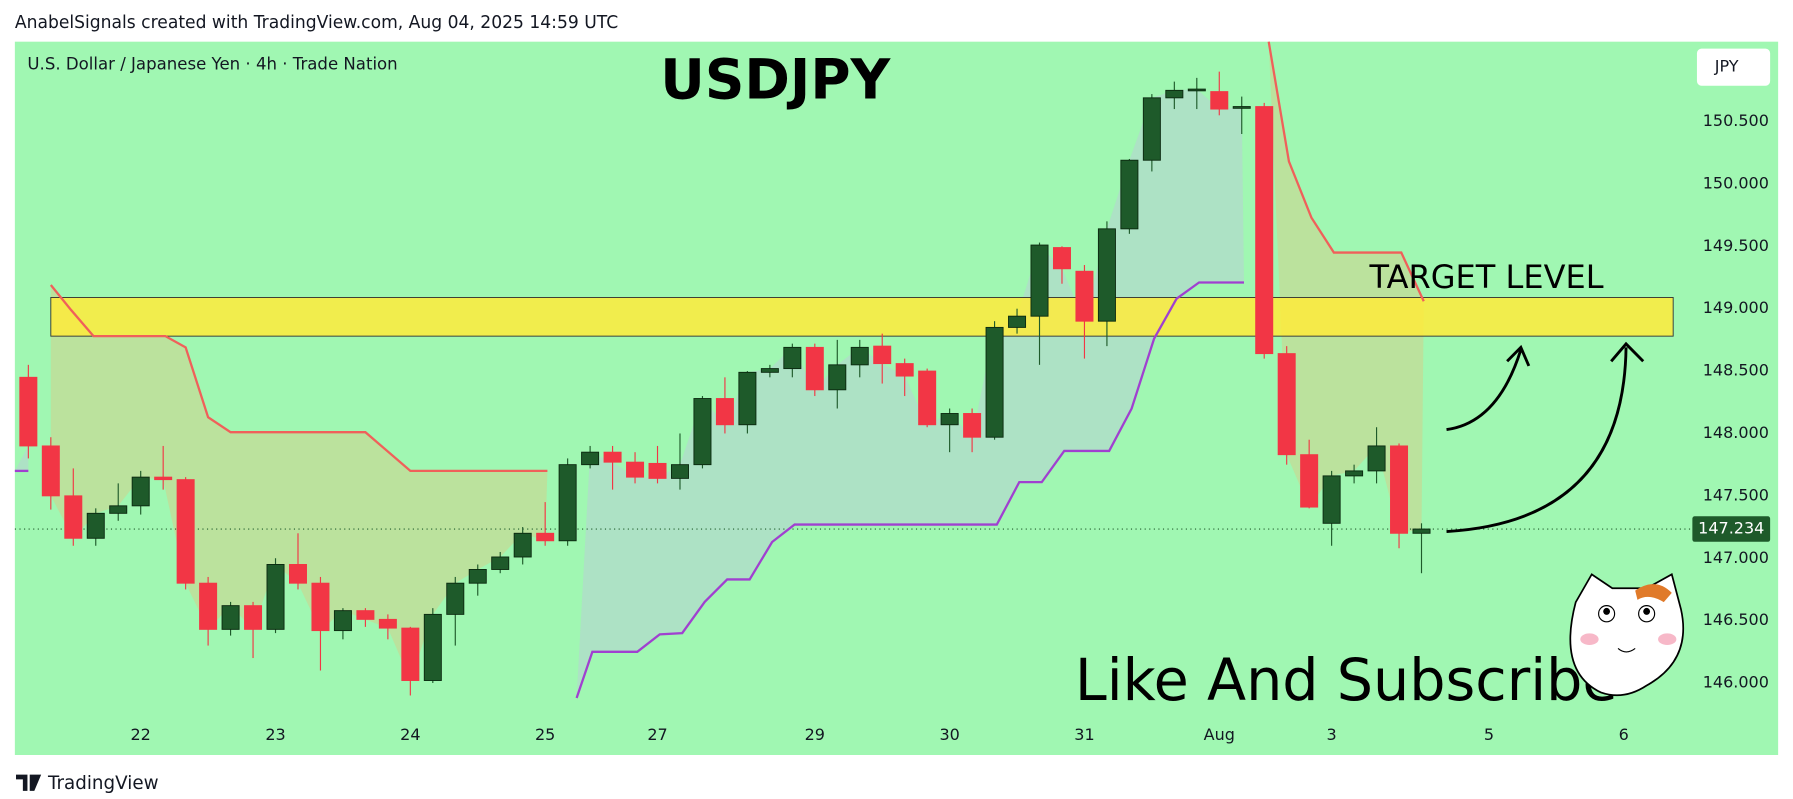 Image resolution: width=1793 pixels, height=799 pixels. What do you see at coordinates (1486, 277) in the screenshot?
I see `annotation: TARGET LEVEL` at bounding box center [1486, 277].